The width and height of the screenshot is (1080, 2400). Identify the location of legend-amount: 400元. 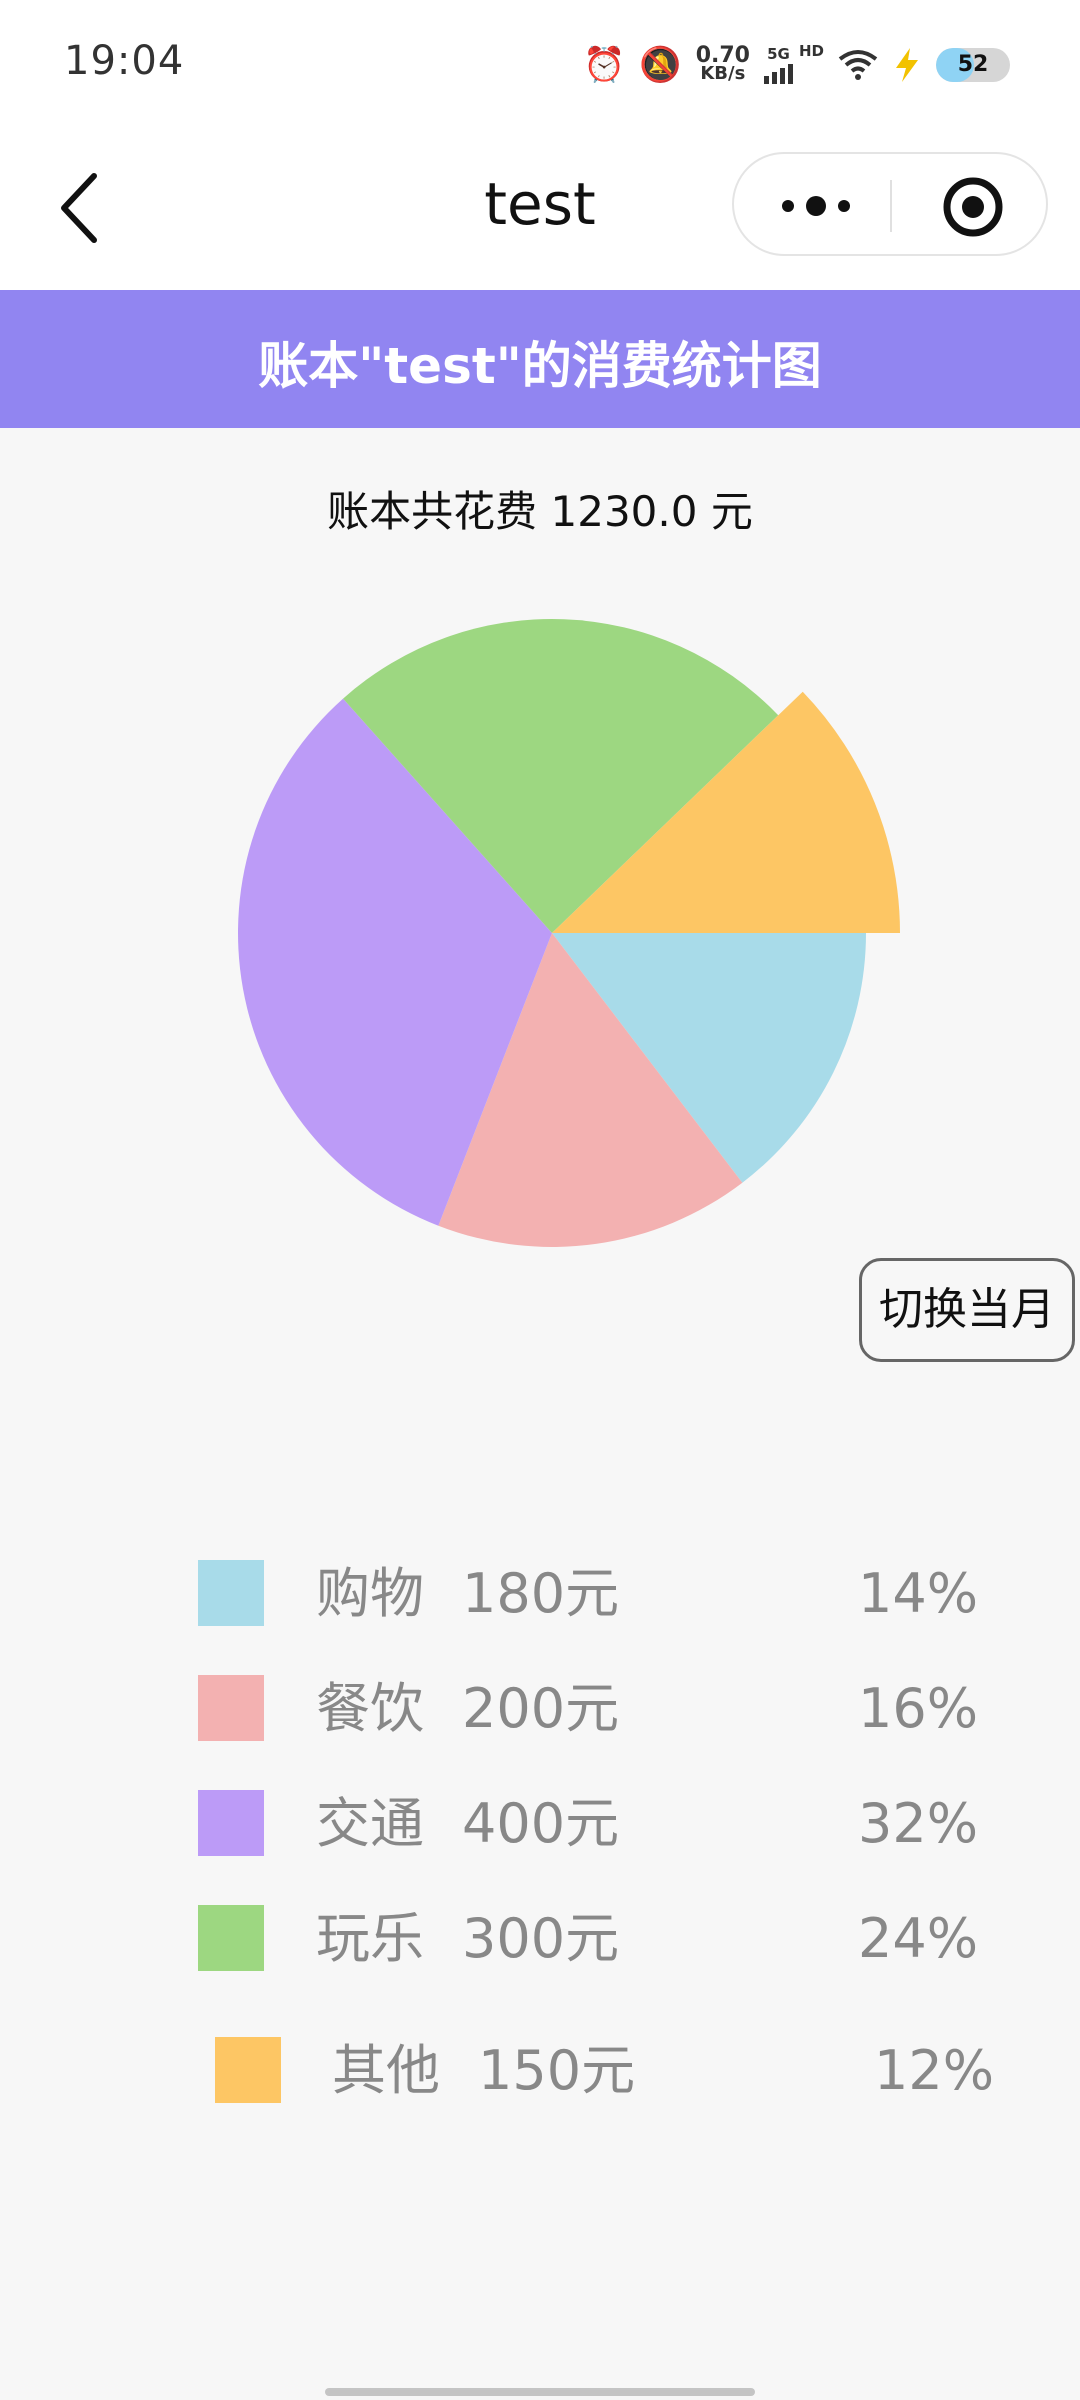
(541, 1823).